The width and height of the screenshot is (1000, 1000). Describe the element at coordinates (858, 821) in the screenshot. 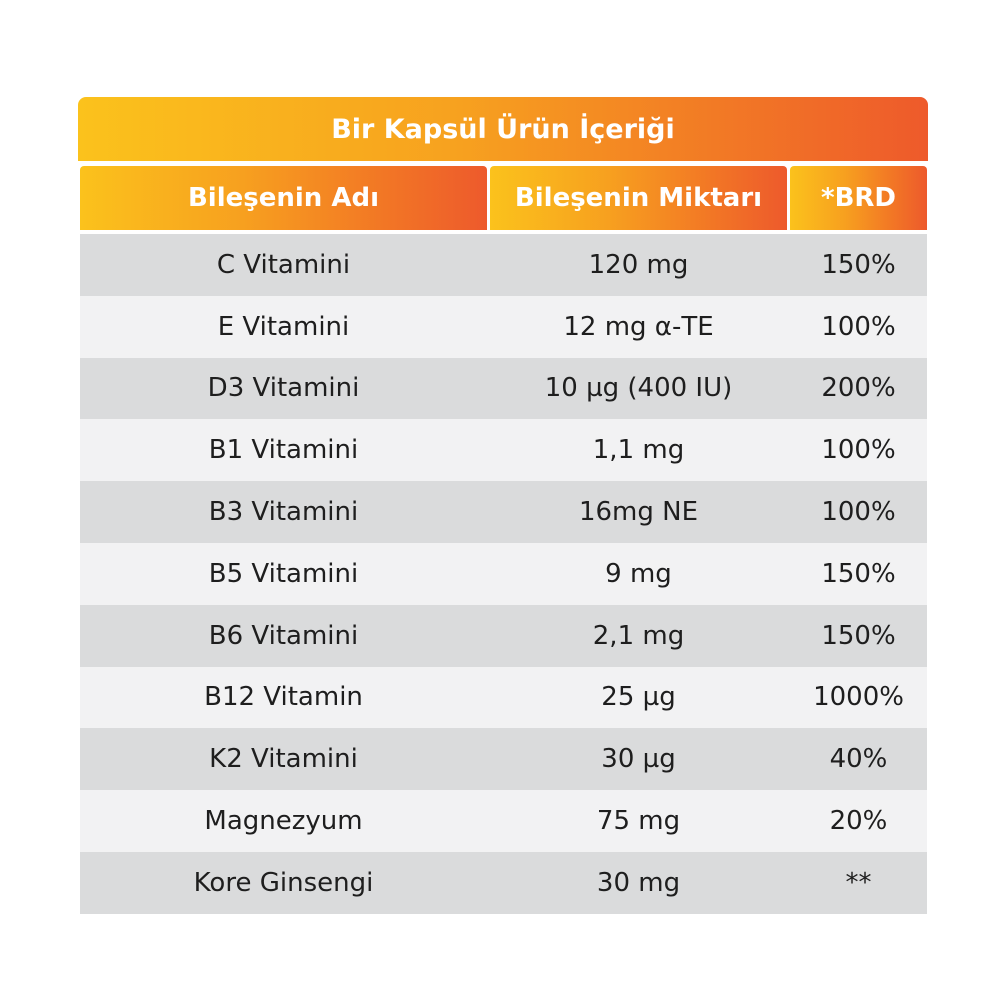

I see `component-brd: 20%` at that location.